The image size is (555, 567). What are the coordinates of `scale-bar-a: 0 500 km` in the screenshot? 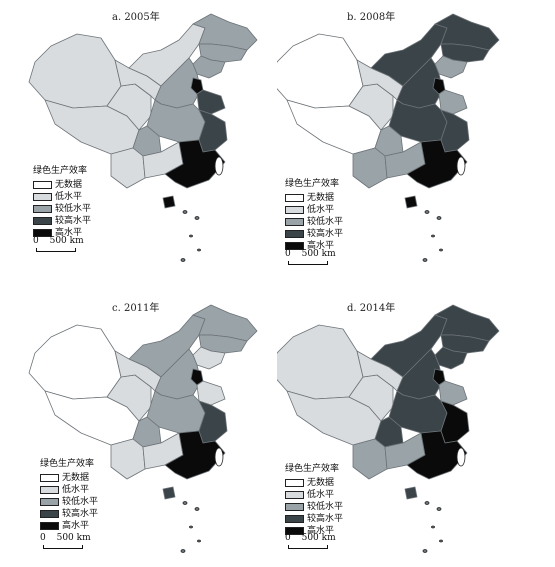 It's located at (58, 244).